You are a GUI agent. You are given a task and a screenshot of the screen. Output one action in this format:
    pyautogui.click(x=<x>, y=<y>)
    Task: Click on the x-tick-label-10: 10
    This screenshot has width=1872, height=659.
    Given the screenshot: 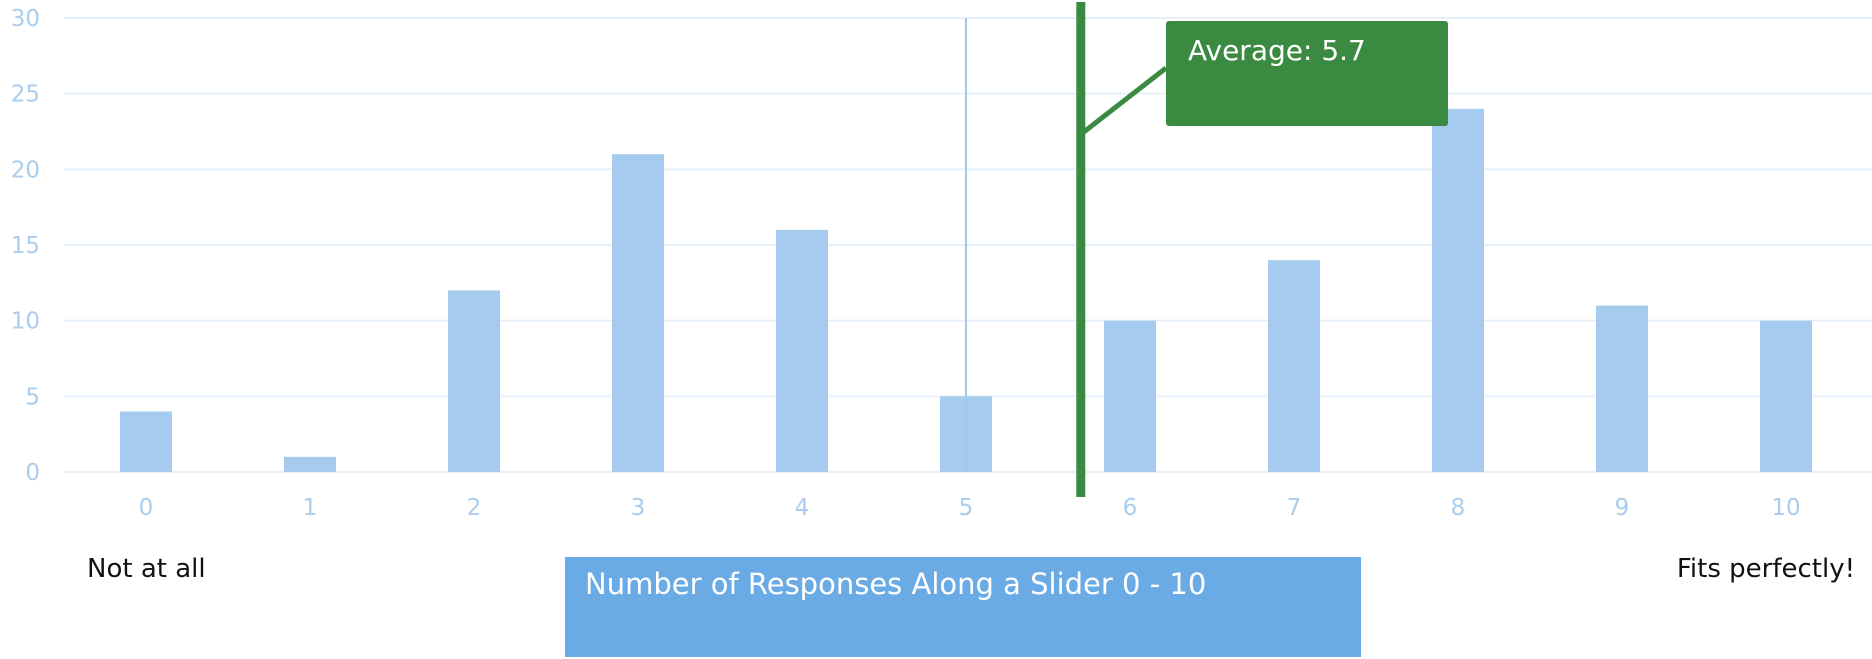 What is the action you would take?
    pyautogui.click(x=1785, y=508)
    